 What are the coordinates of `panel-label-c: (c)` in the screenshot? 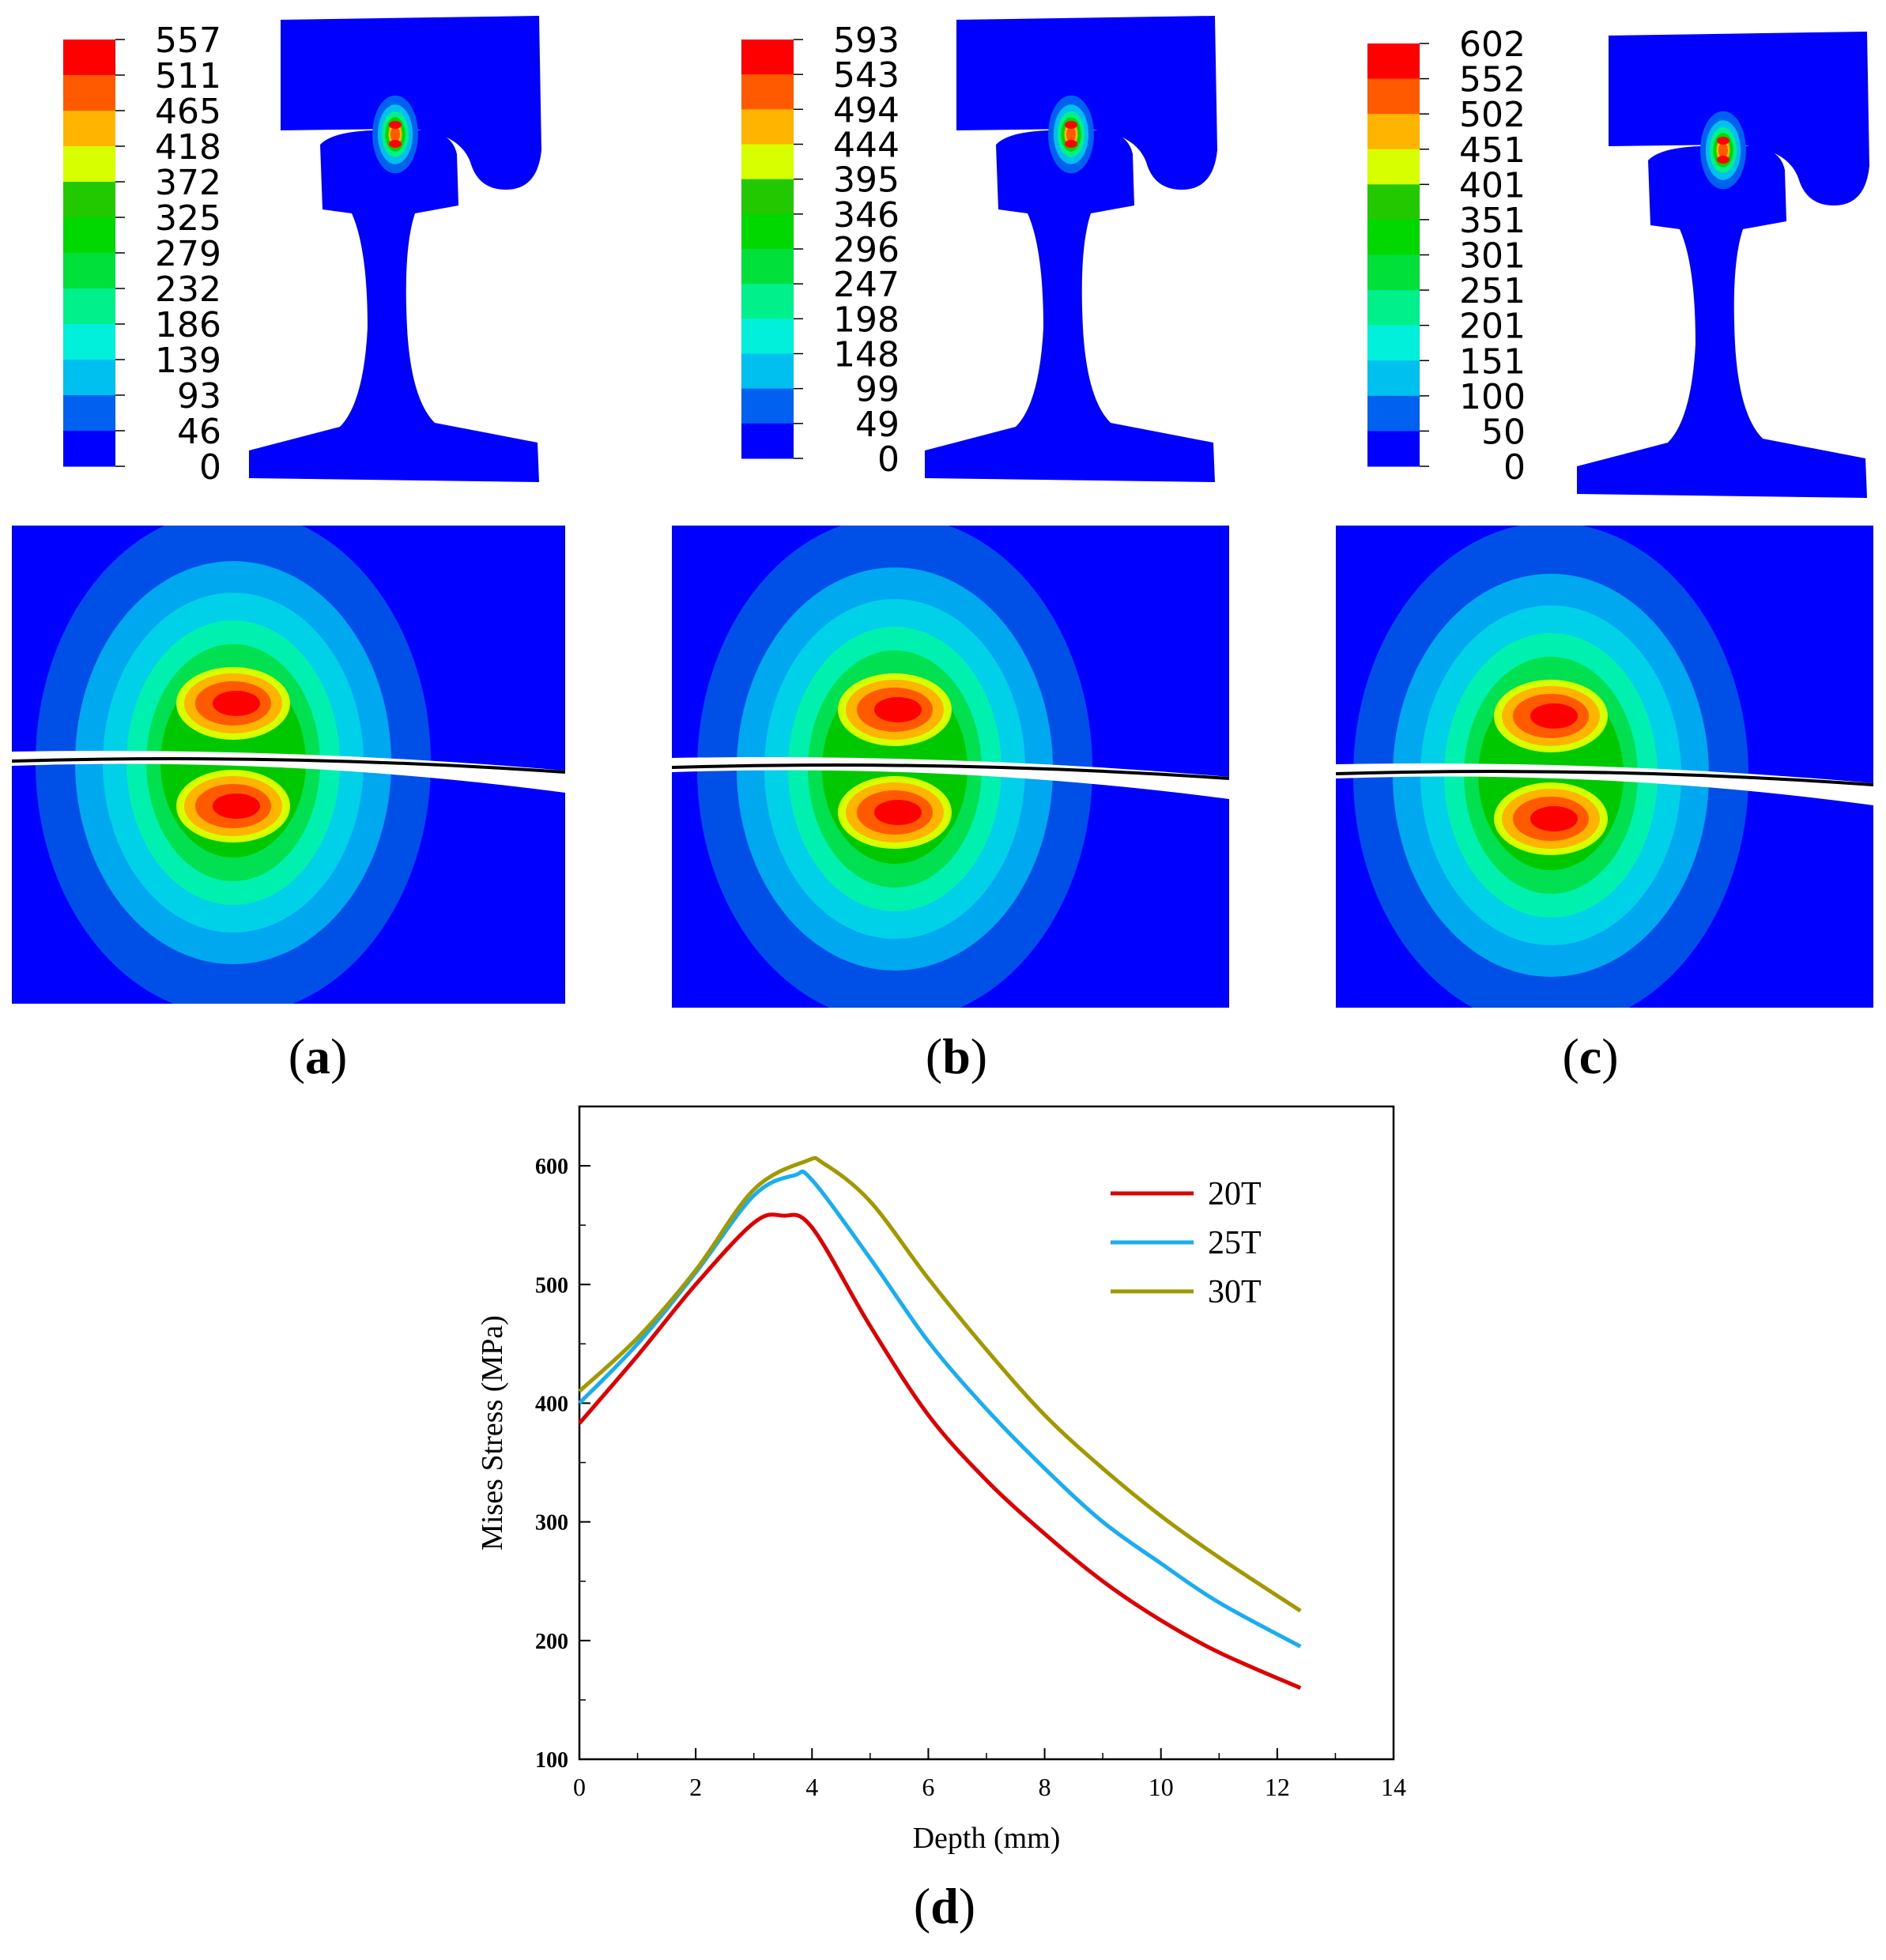 It's located at (1591, 1056).